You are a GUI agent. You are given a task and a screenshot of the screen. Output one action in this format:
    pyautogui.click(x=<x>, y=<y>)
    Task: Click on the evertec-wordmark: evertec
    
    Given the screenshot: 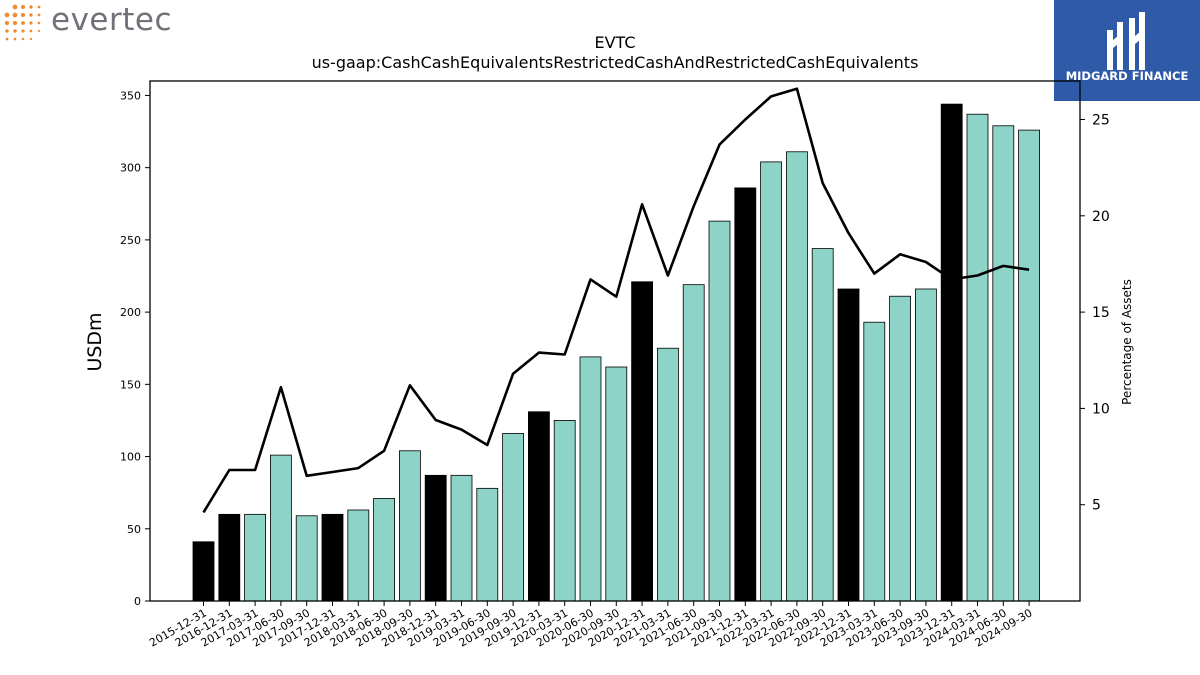 What is the action you would take?
    pyautogui.click(x=112, y=20)
    